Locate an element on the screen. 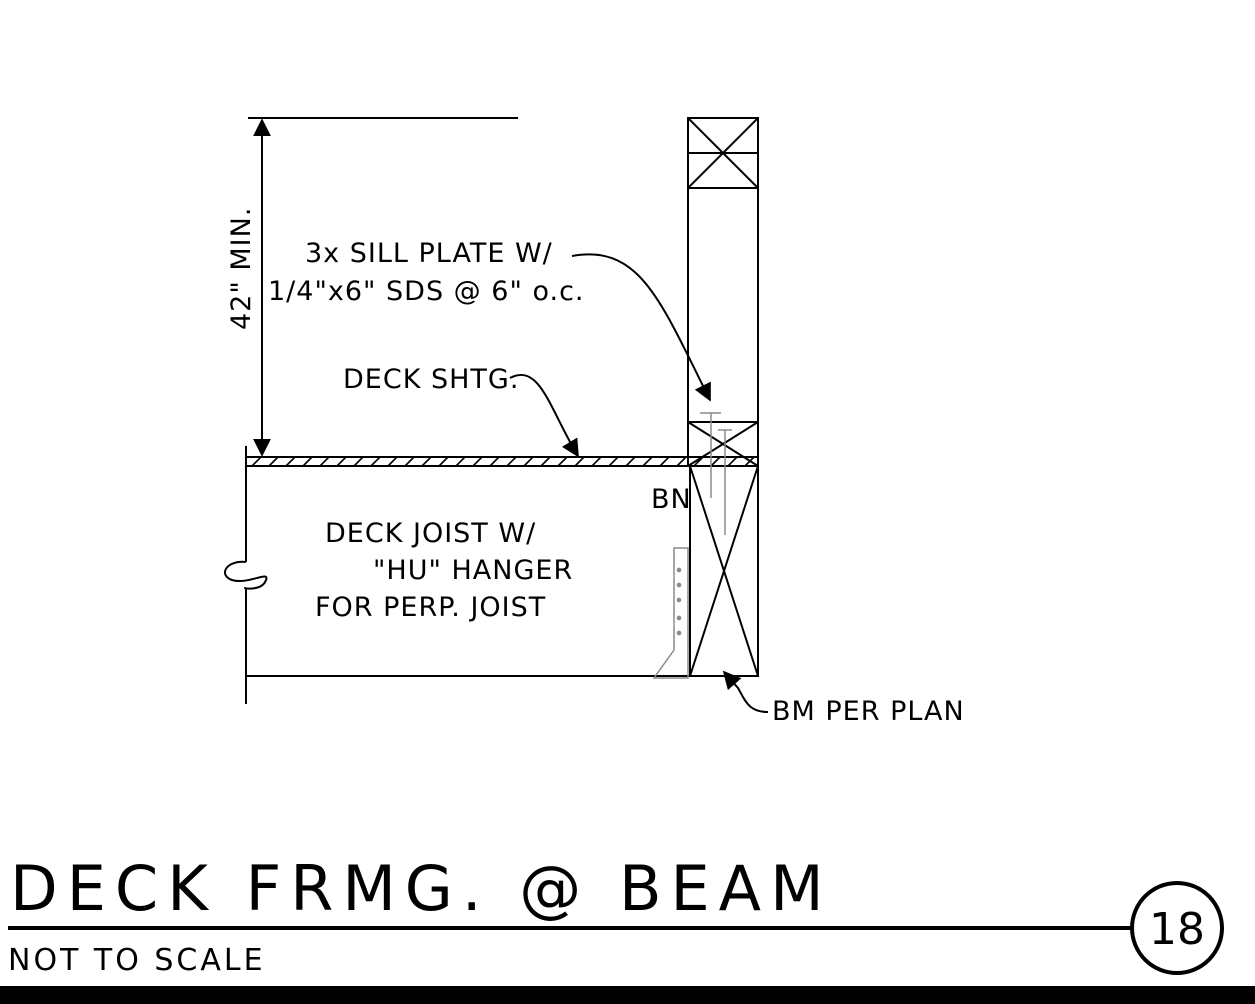 This screenshot has height=1004, width=1255. deck-sheathing is located at coordinates (502, 461).